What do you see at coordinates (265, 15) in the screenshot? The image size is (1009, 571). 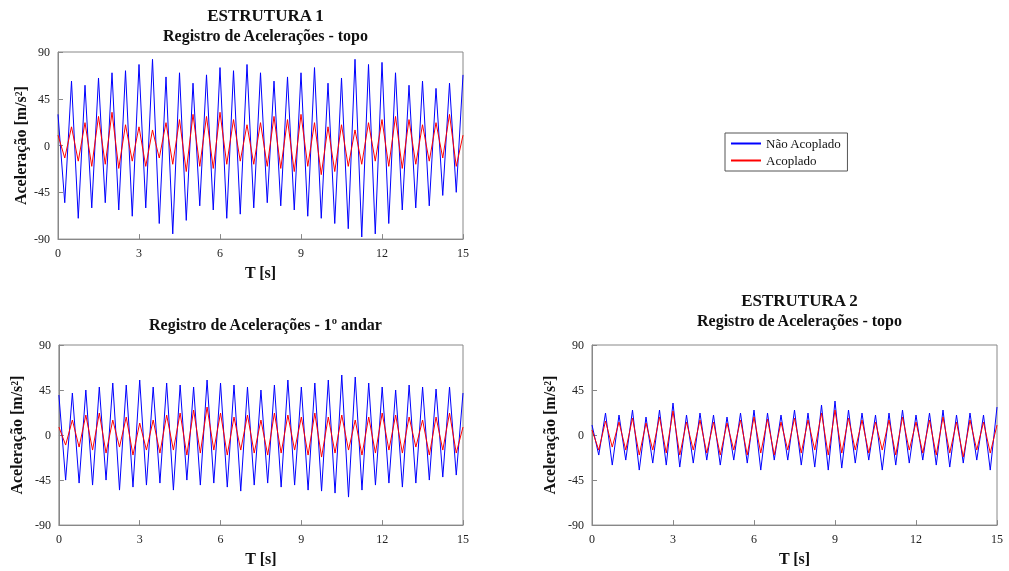 I see `chart-title: ESTRUTURA 1` at bounding box center [265, 15].